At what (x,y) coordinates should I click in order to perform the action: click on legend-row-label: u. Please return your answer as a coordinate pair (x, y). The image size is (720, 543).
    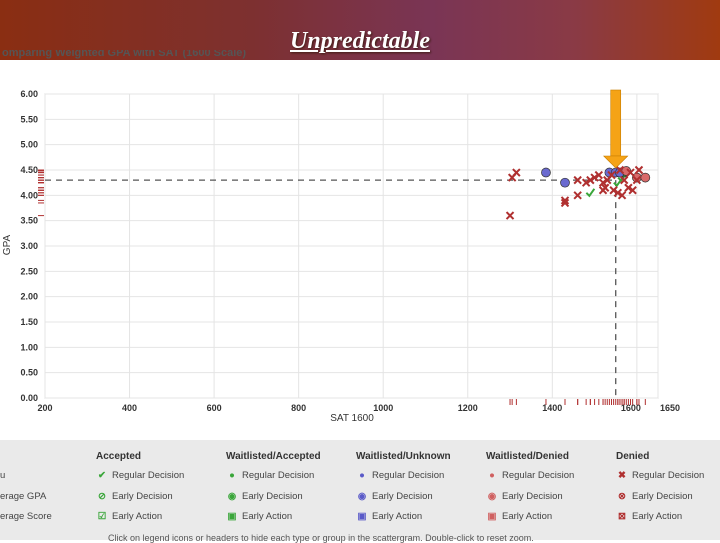
    Looking at the image, I should click on (3, 475).